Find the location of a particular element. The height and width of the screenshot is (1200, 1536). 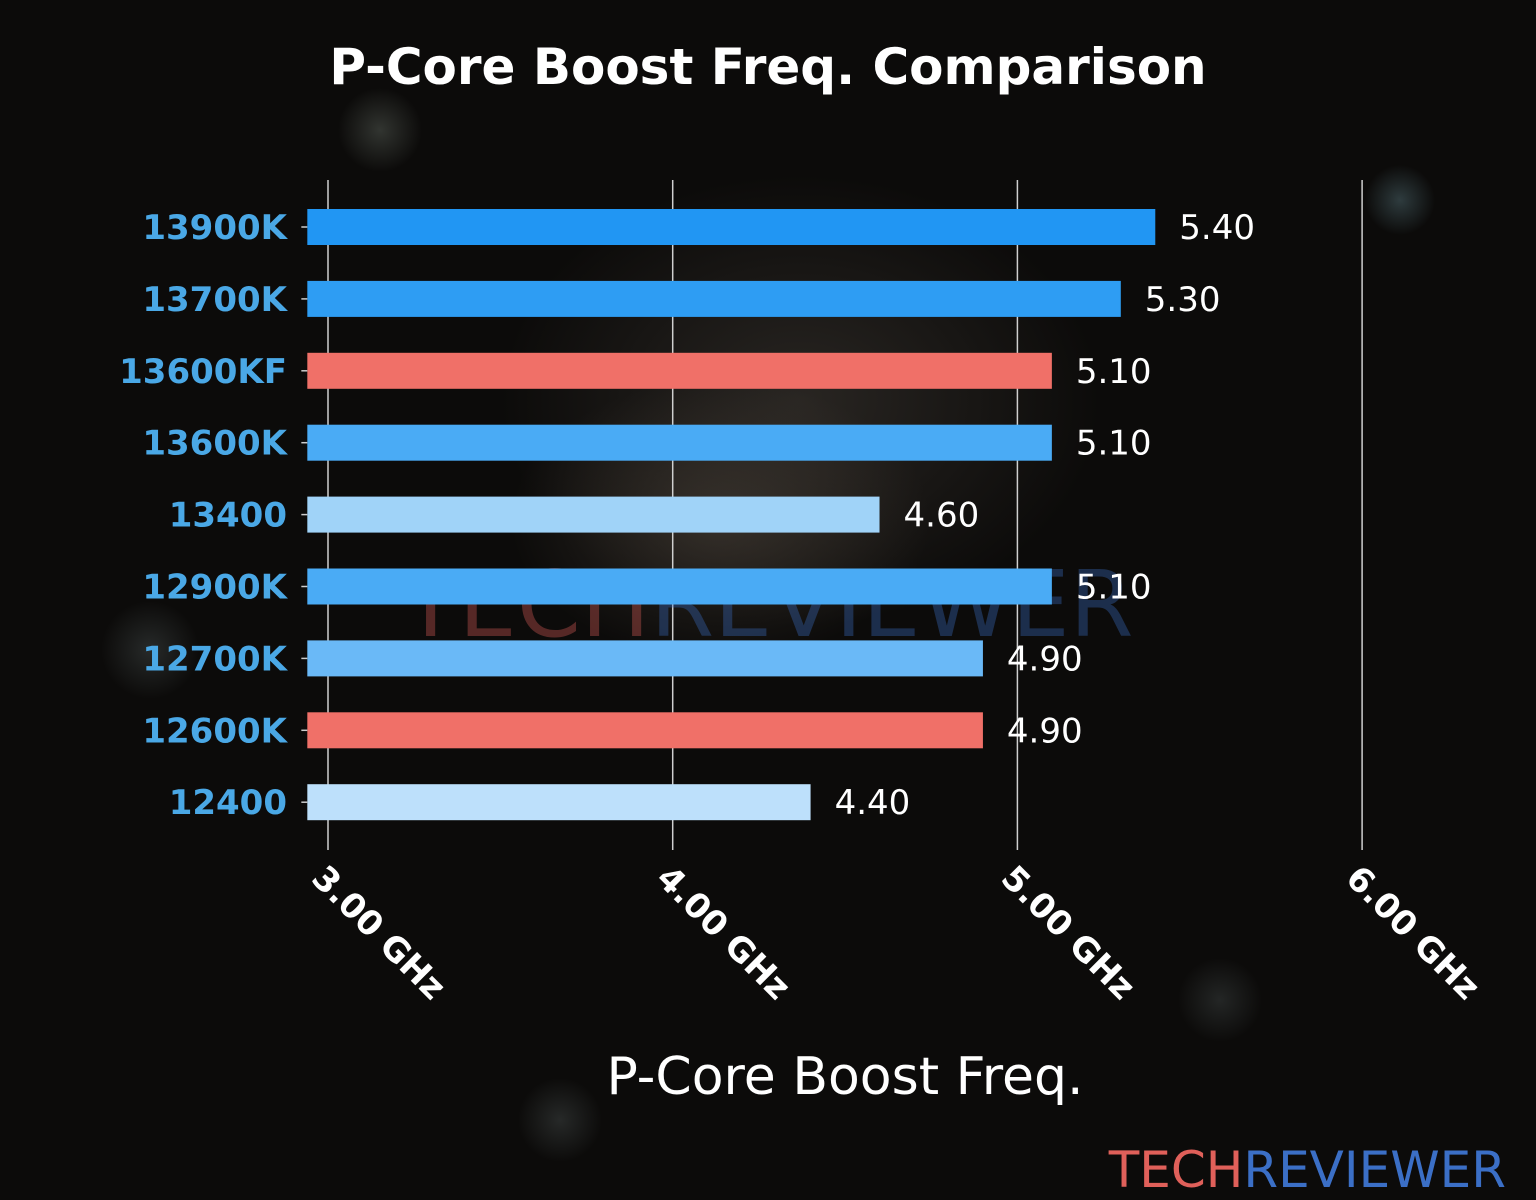

bar-12900K is located at coordinates (679, 586).